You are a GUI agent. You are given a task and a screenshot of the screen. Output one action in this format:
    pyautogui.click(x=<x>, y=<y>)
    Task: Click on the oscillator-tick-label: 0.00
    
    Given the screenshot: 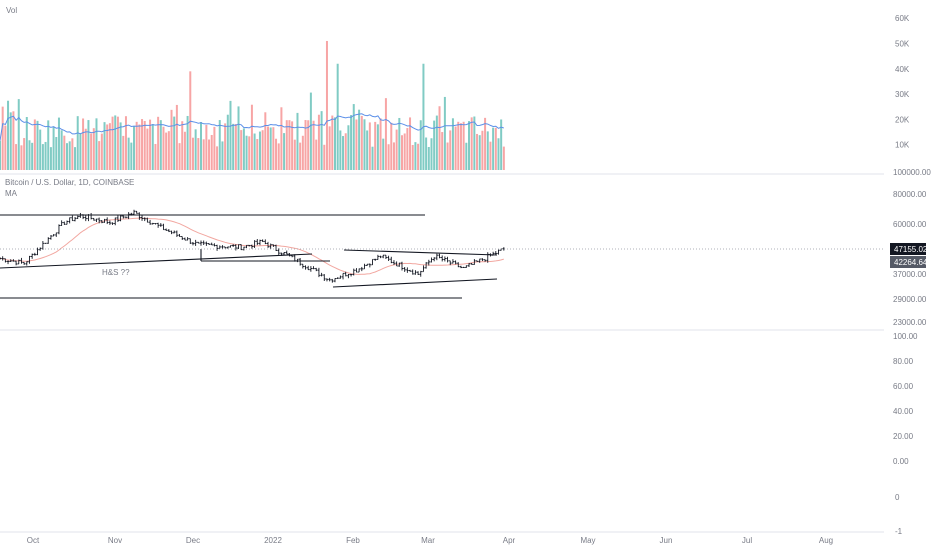 What is the action you would take?
    pyautogui.click(x=901, y=461)
    